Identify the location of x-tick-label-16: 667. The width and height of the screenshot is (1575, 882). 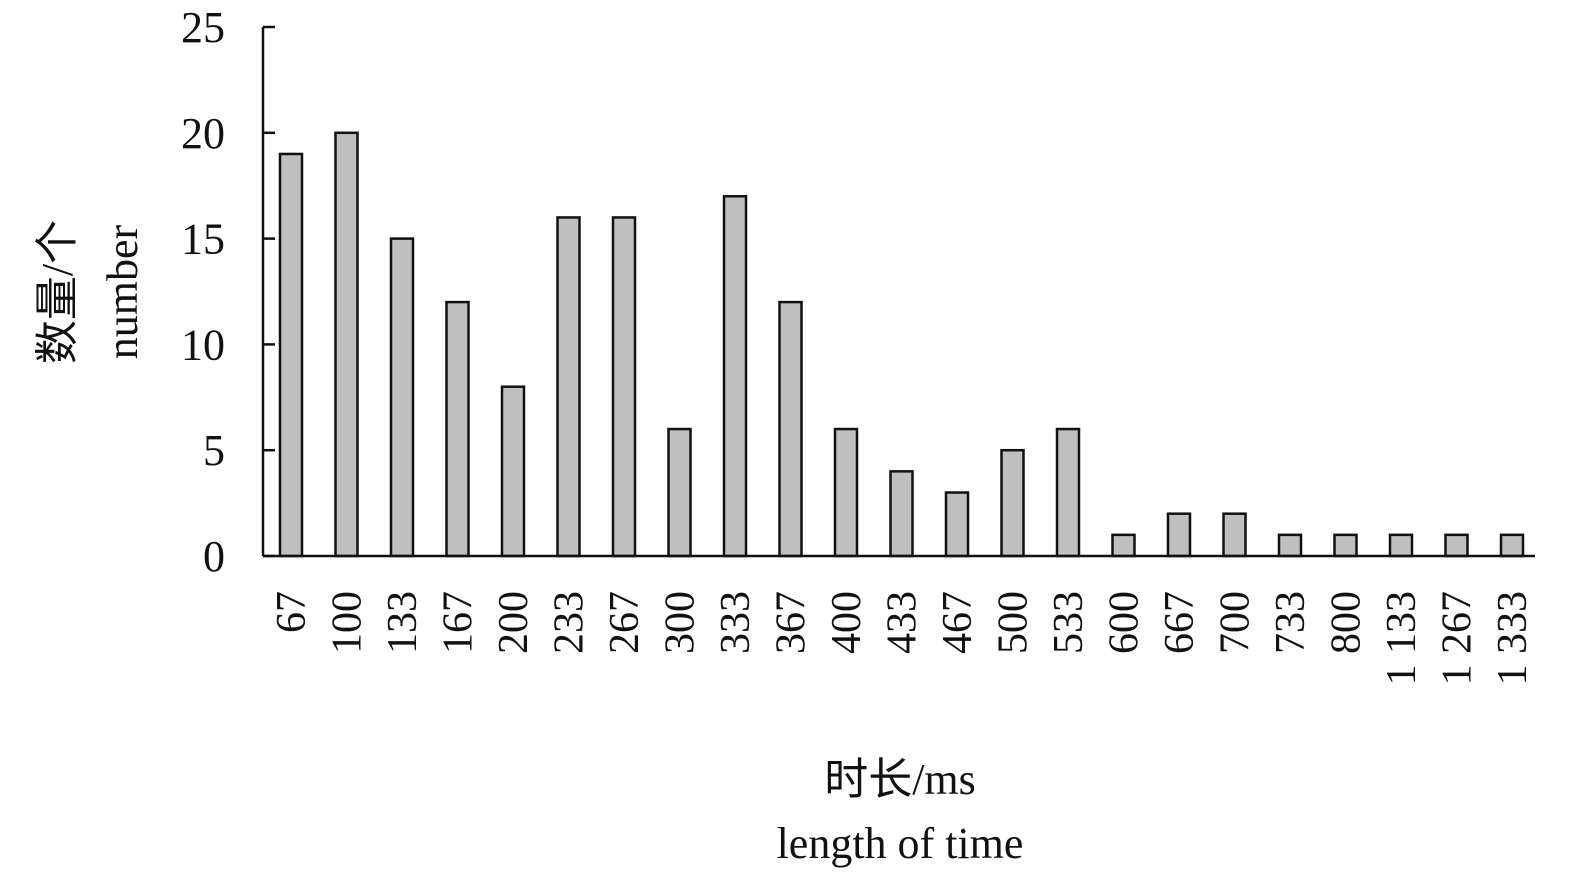
(1180, 622).